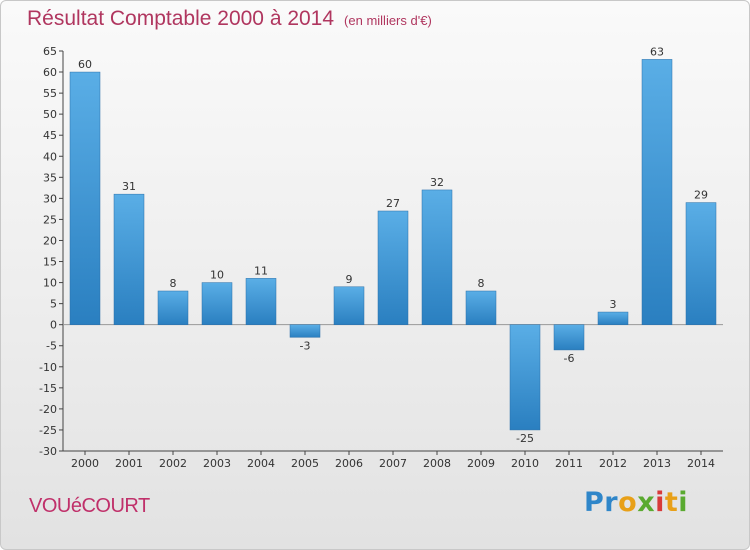  What do you see at coordinates (481, 463) in the screenshot?
I see `x-tick-label: 2009` at bounding box center [481, 463].